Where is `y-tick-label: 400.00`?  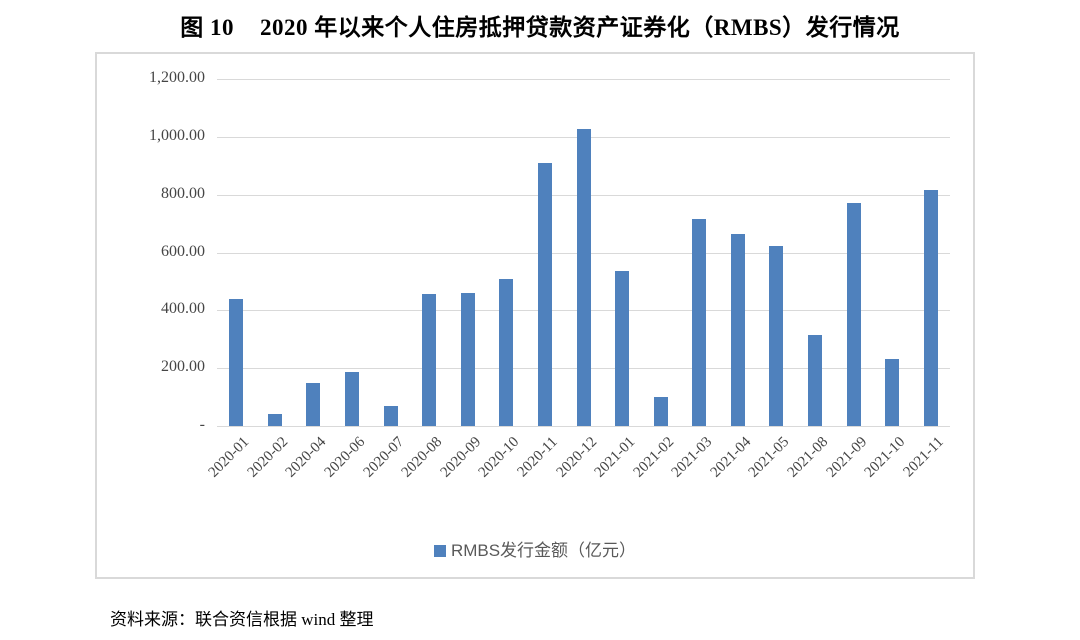
y-tick-label: 400.00 is located at coordinates (183, 309).